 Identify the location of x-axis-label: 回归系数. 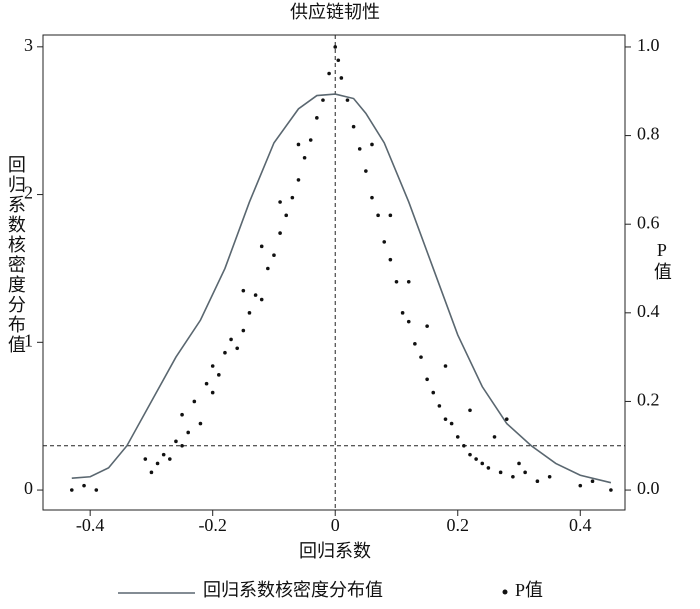
(335, 551).